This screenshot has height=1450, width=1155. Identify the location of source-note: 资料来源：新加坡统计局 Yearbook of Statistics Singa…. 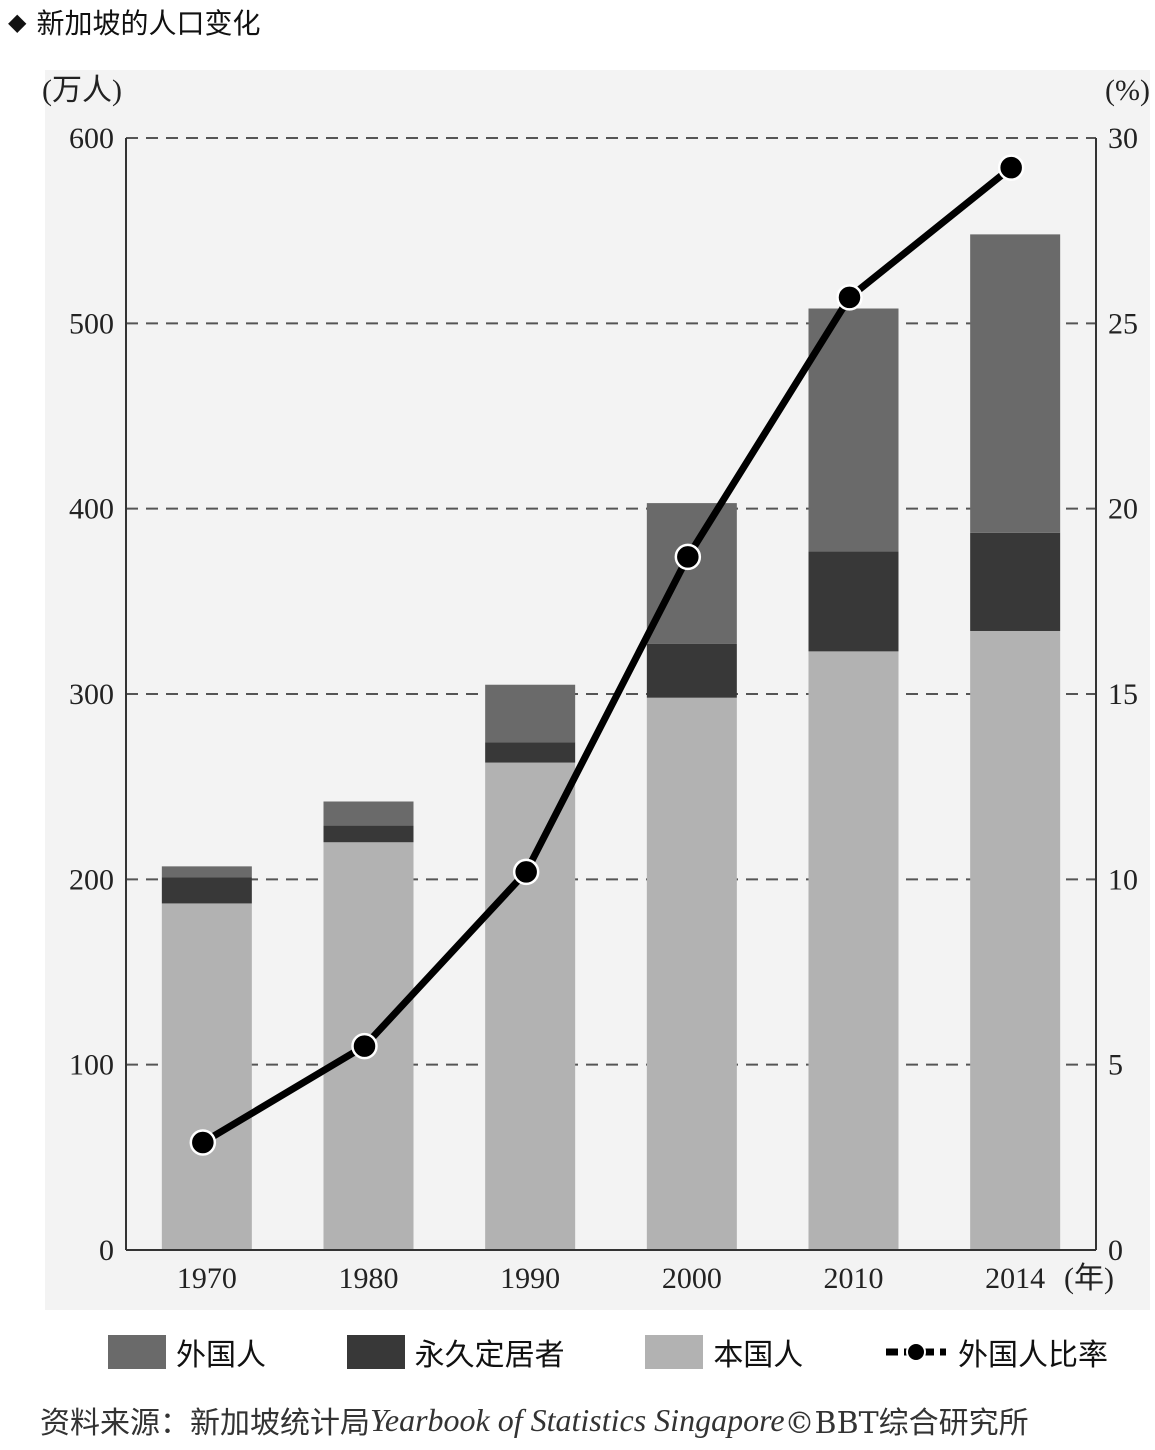
(590, 1420).